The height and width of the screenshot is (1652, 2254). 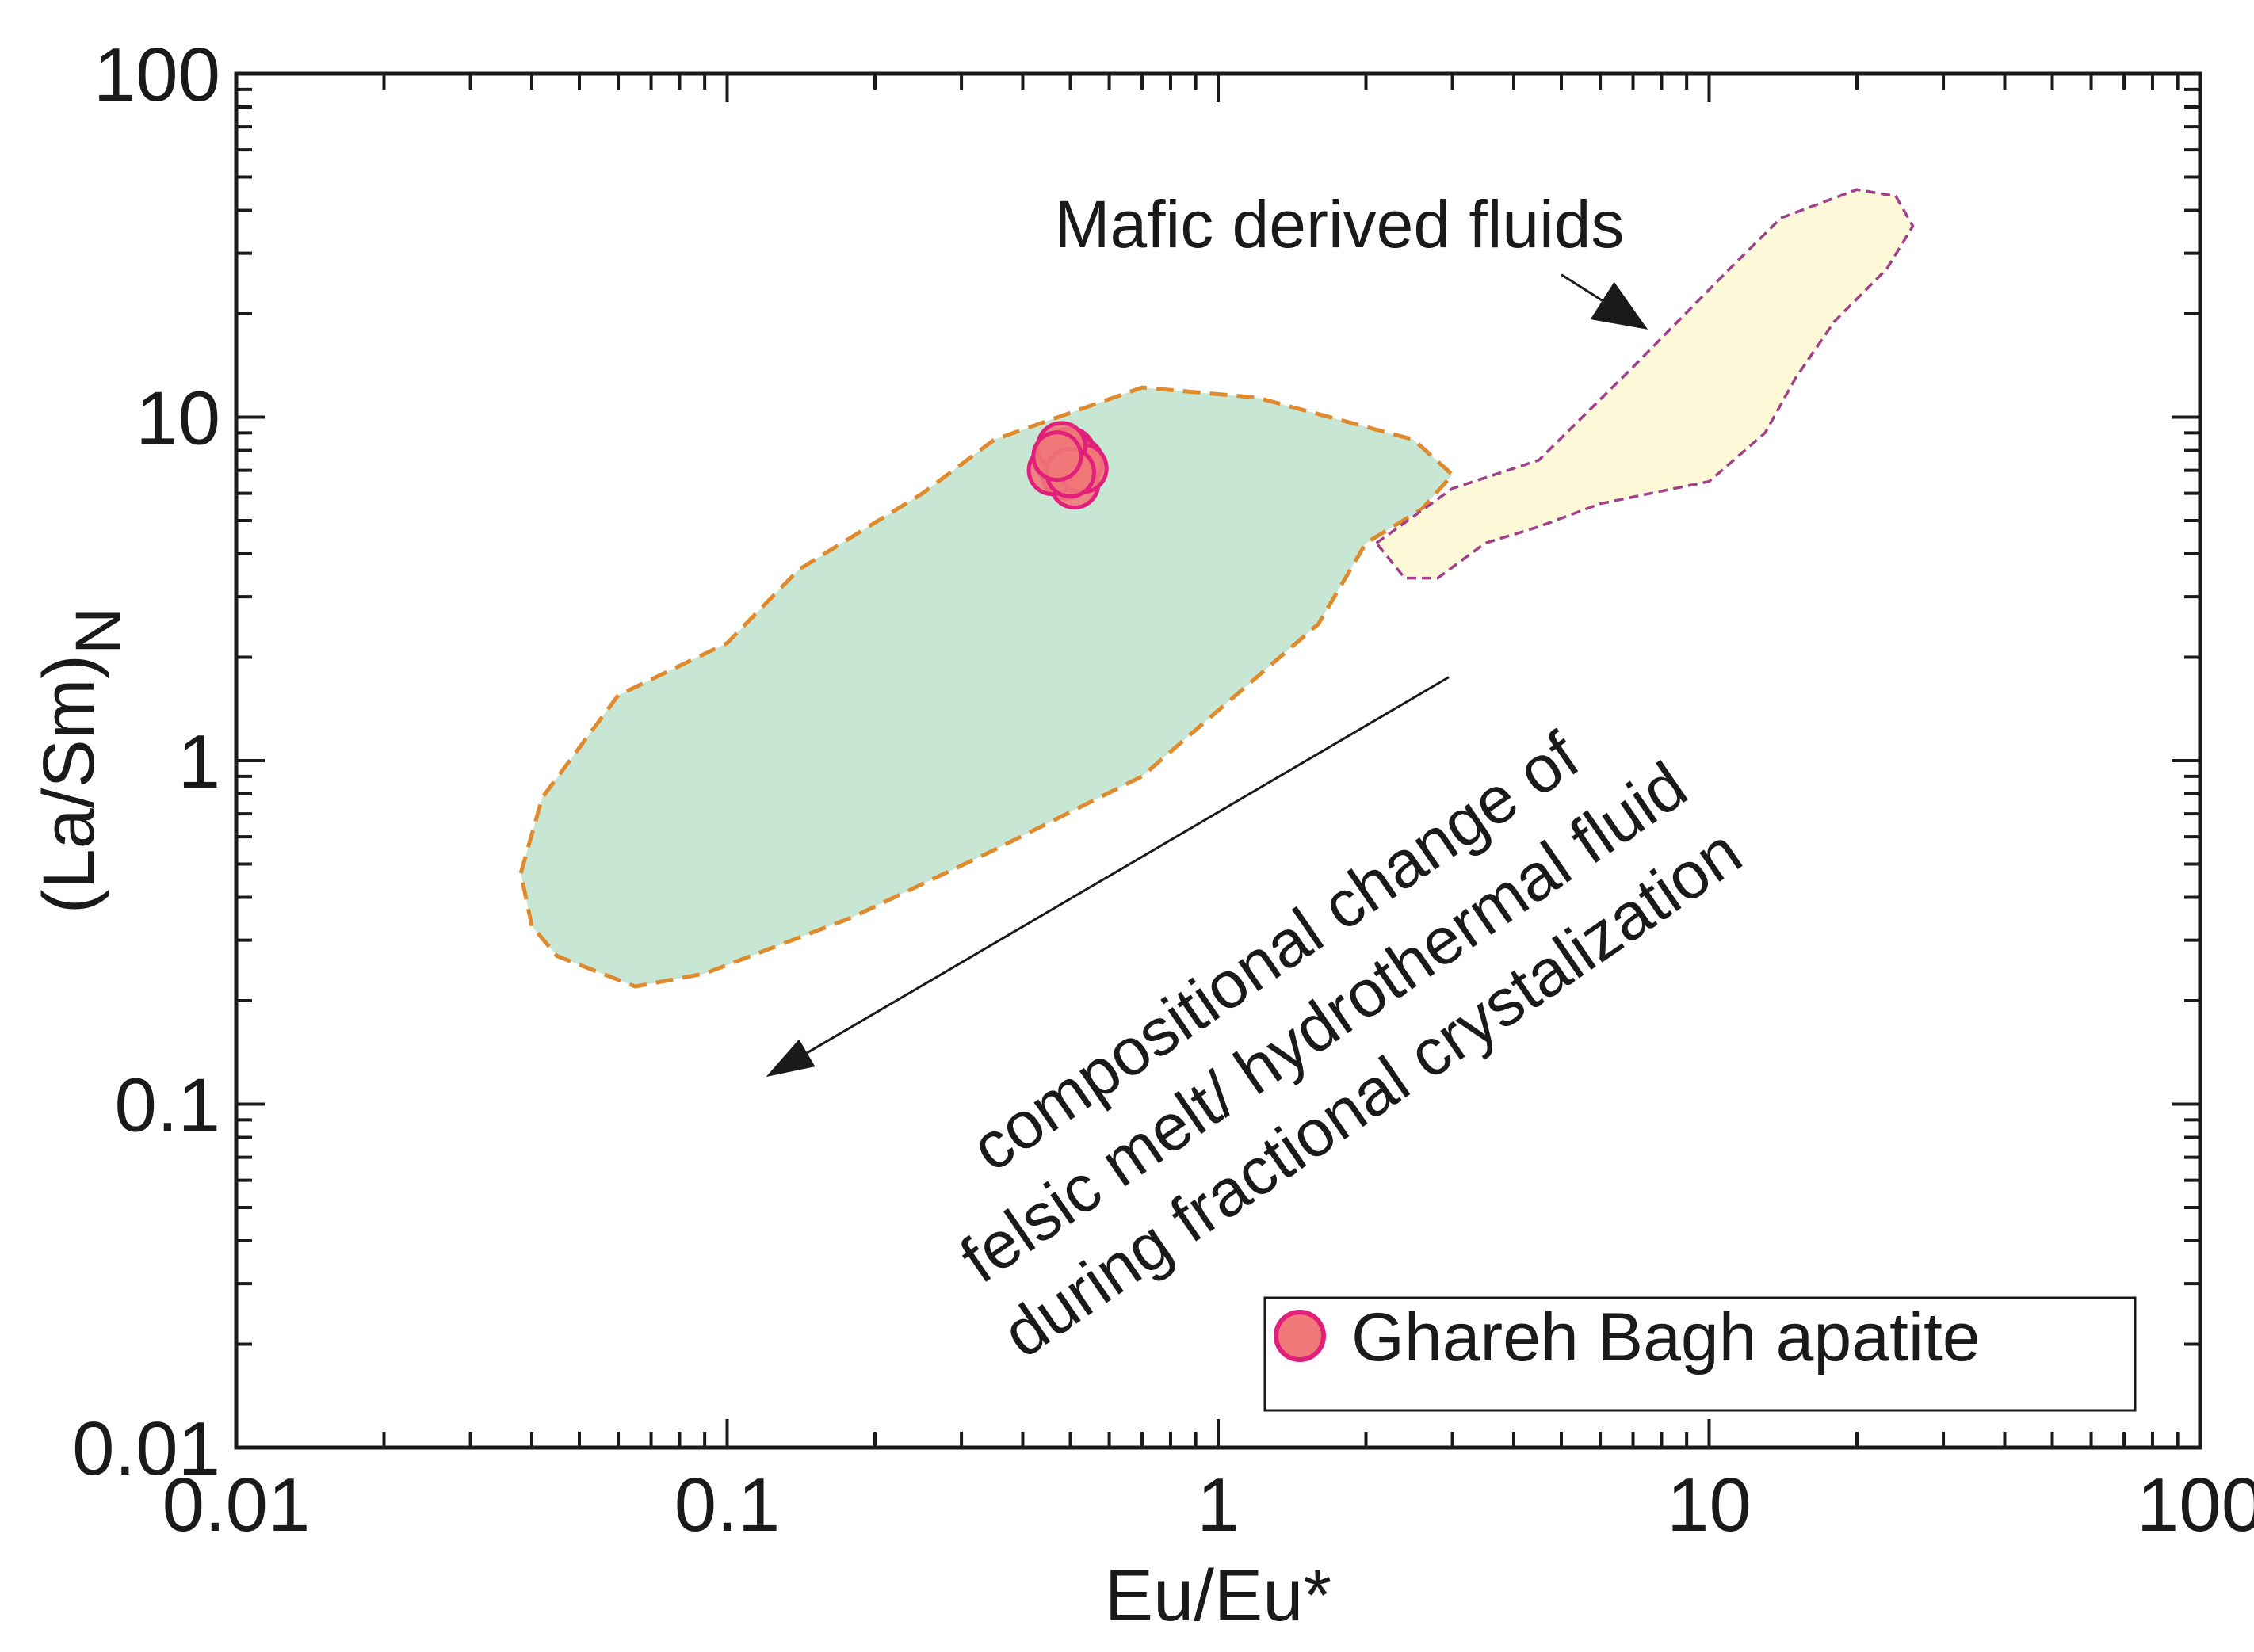 I want to click on arrow-2-shaft, so click(x=1582, y=287).